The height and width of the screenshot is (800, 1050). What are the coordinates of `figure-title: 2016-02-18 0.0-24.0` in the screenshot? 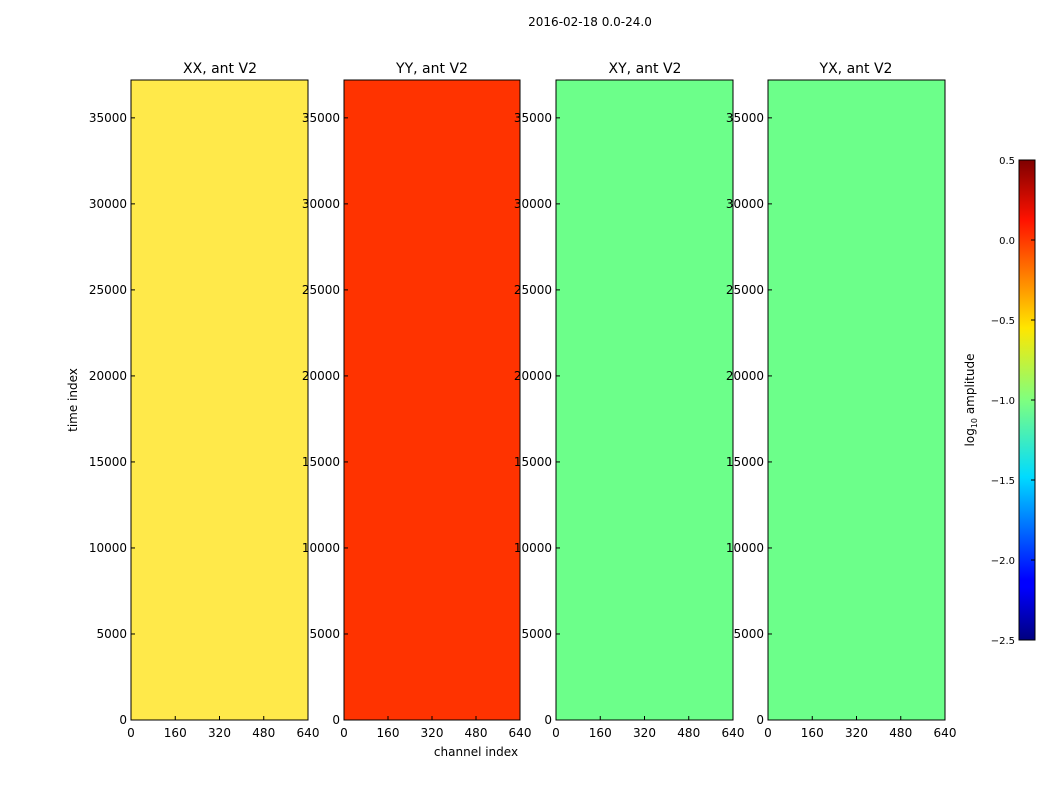 It's located at (590, 22).